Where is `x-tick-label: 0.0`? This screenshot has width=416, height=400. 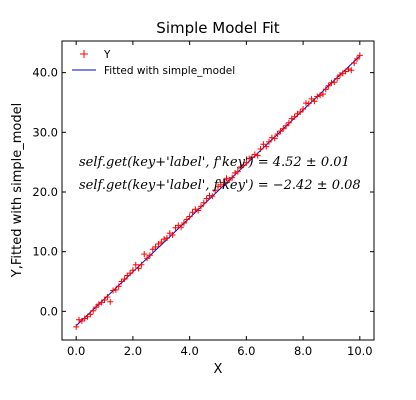
x-tick-label: 0.0 is located at coordinates (76, 351).